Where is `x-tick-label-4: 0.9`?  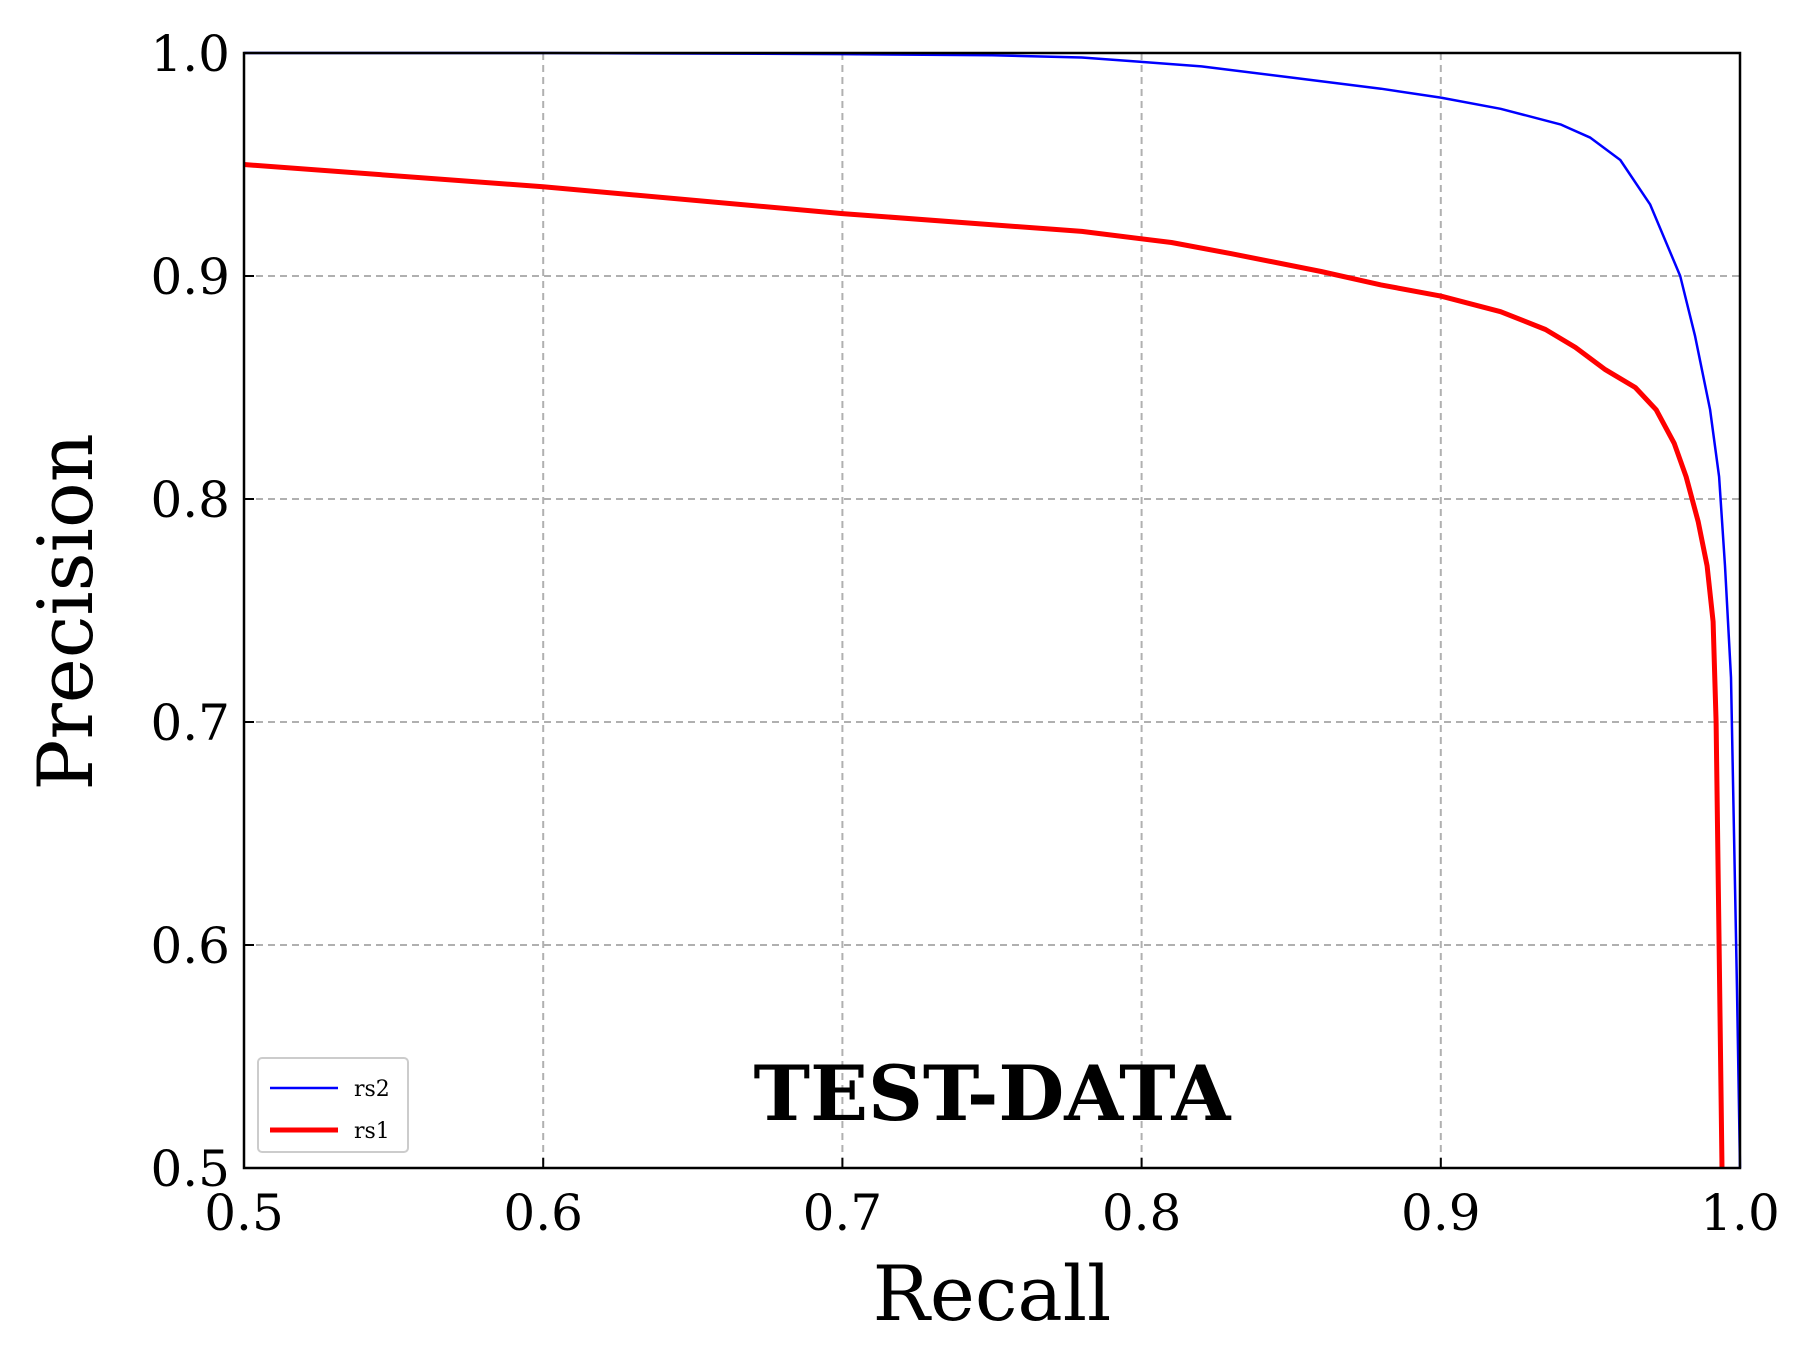 x-tick-label-4: 0.9 is located at coordinates (1441, 1213).